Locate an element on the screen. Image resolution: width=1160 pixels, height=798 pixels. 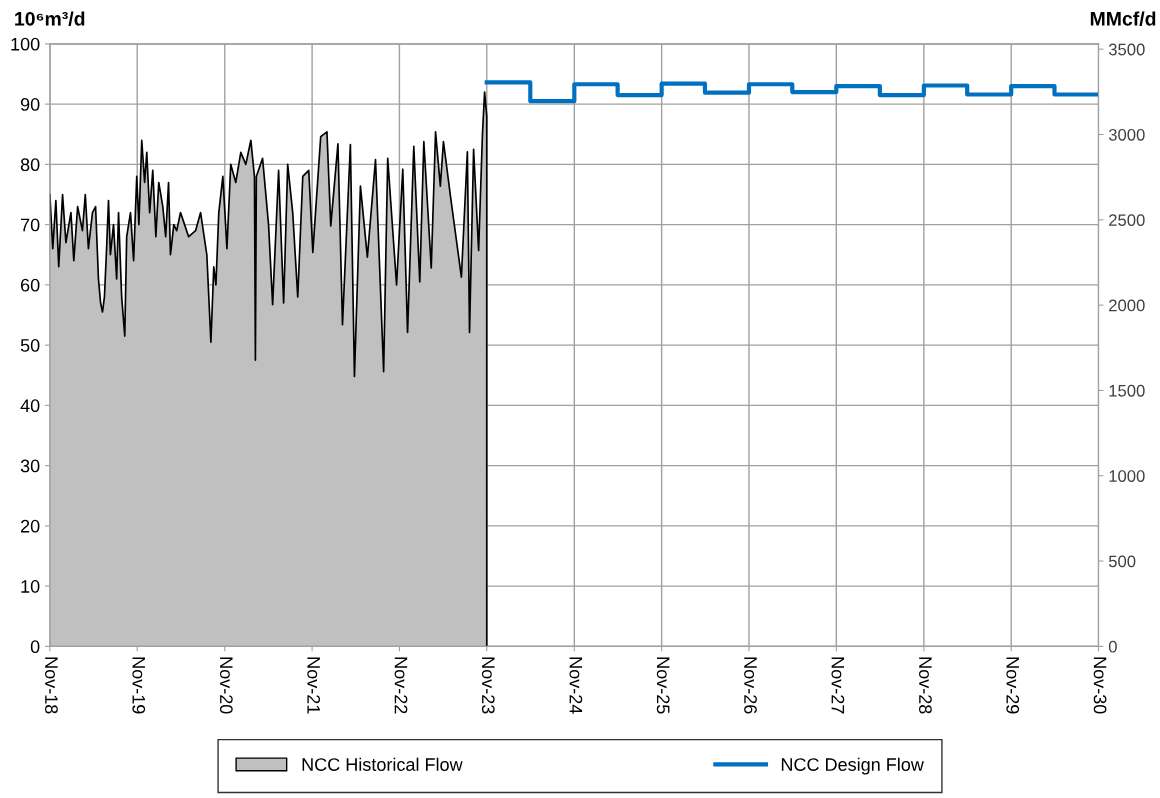
x-tick-label: Nov-28 is located at coordinates (925, 685).